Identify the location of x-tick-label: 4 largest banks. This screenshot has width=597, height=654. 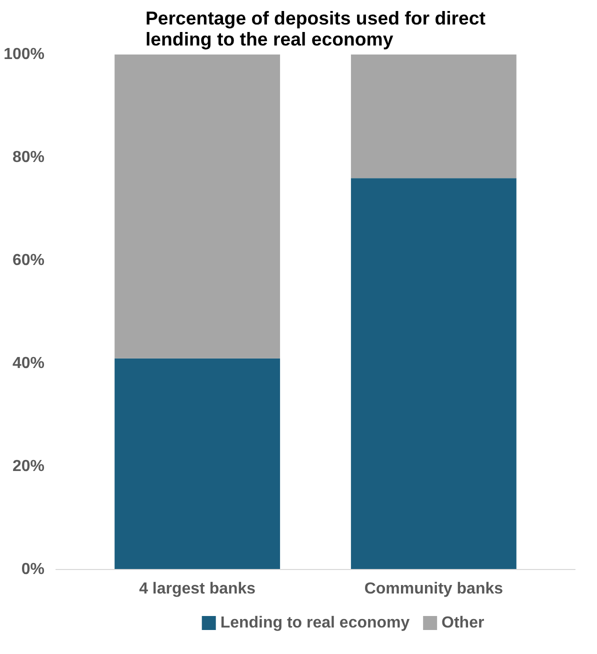
(197, 589).